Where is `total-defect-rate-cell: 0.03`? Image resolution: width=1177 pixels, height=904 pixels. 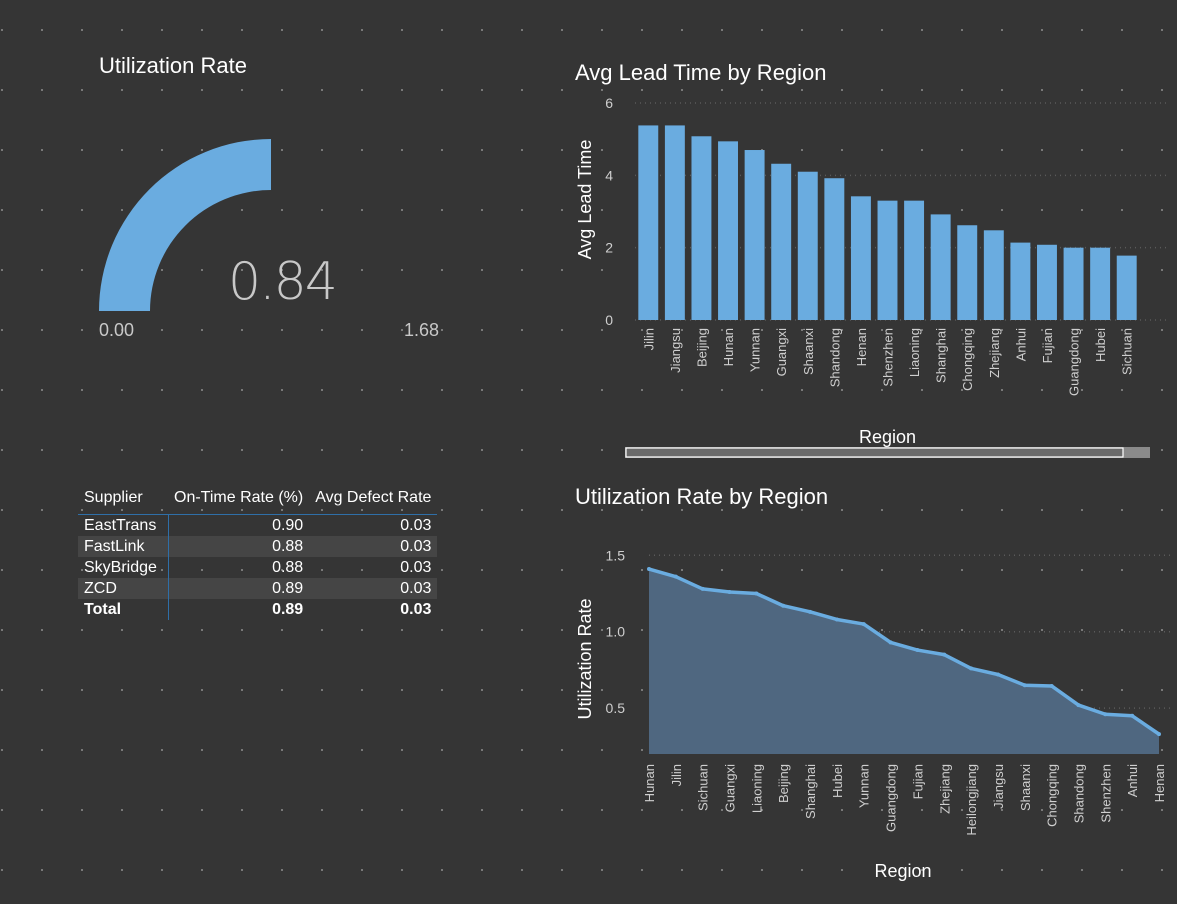 total-defect-rate-cell: 0.03 is located at coordinates (416, 609).